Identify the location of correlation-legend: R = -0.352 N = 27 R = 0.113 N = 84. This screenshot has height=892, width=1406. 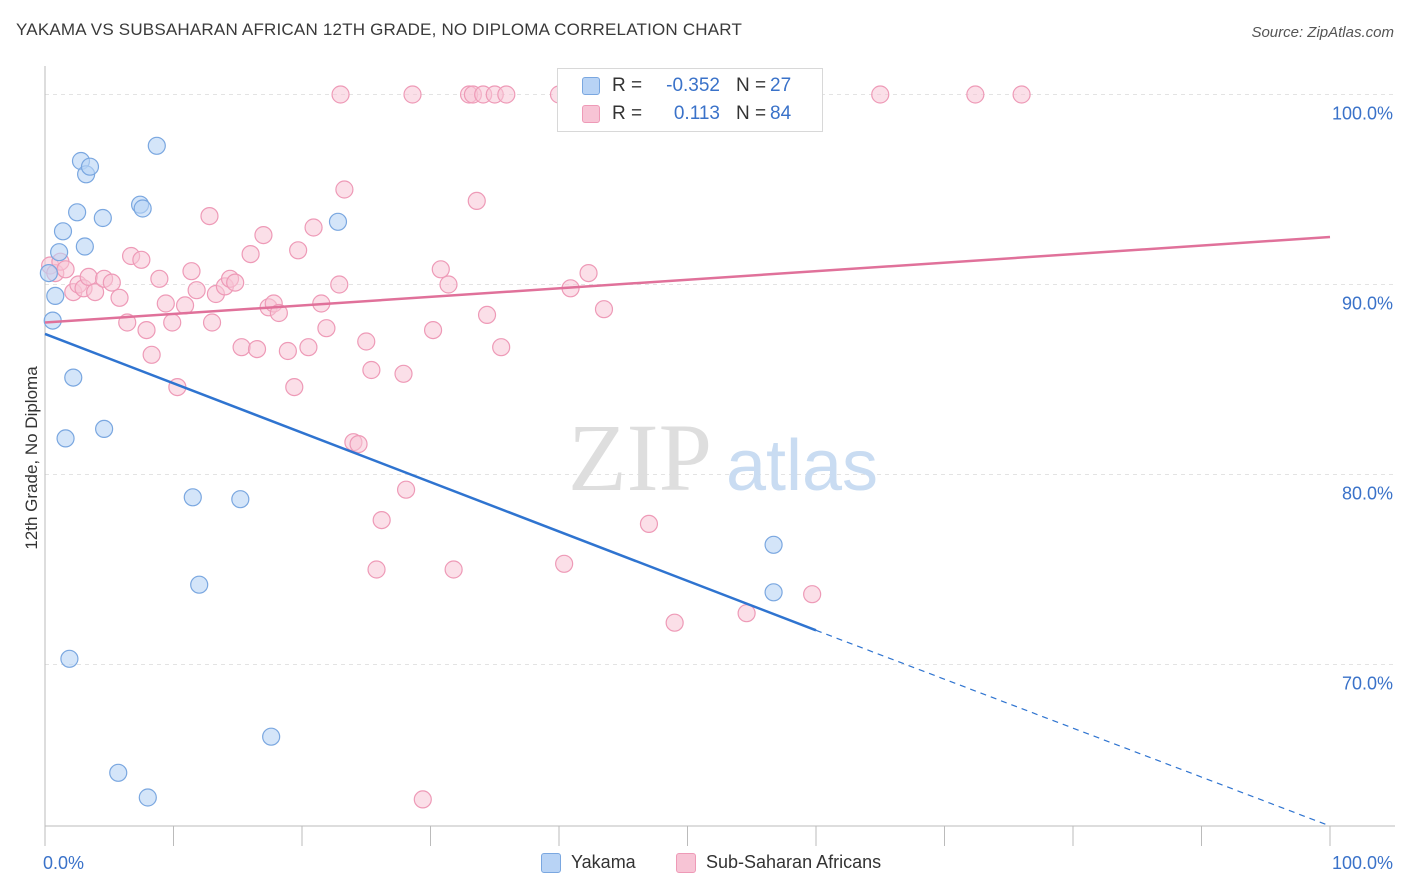
(690, 100).